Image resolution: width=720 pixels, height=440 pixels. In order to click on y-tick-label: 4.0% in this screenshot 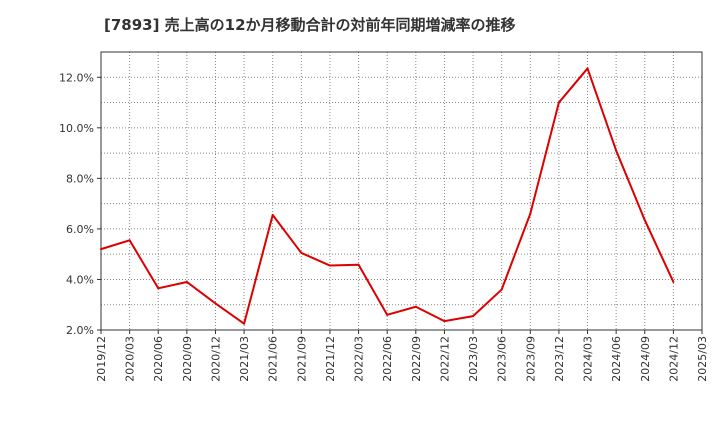, I will do `click(80, 279)`.